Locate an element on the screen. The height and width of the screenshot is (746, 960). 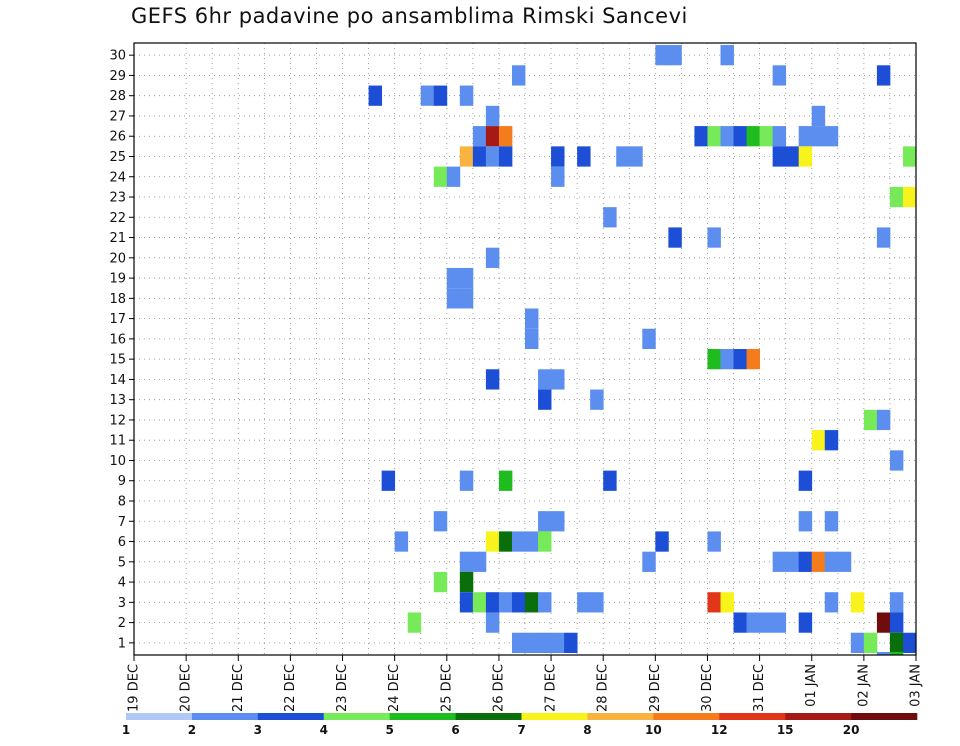
y-tick-label: 11 is located at coordinates (117, 441).